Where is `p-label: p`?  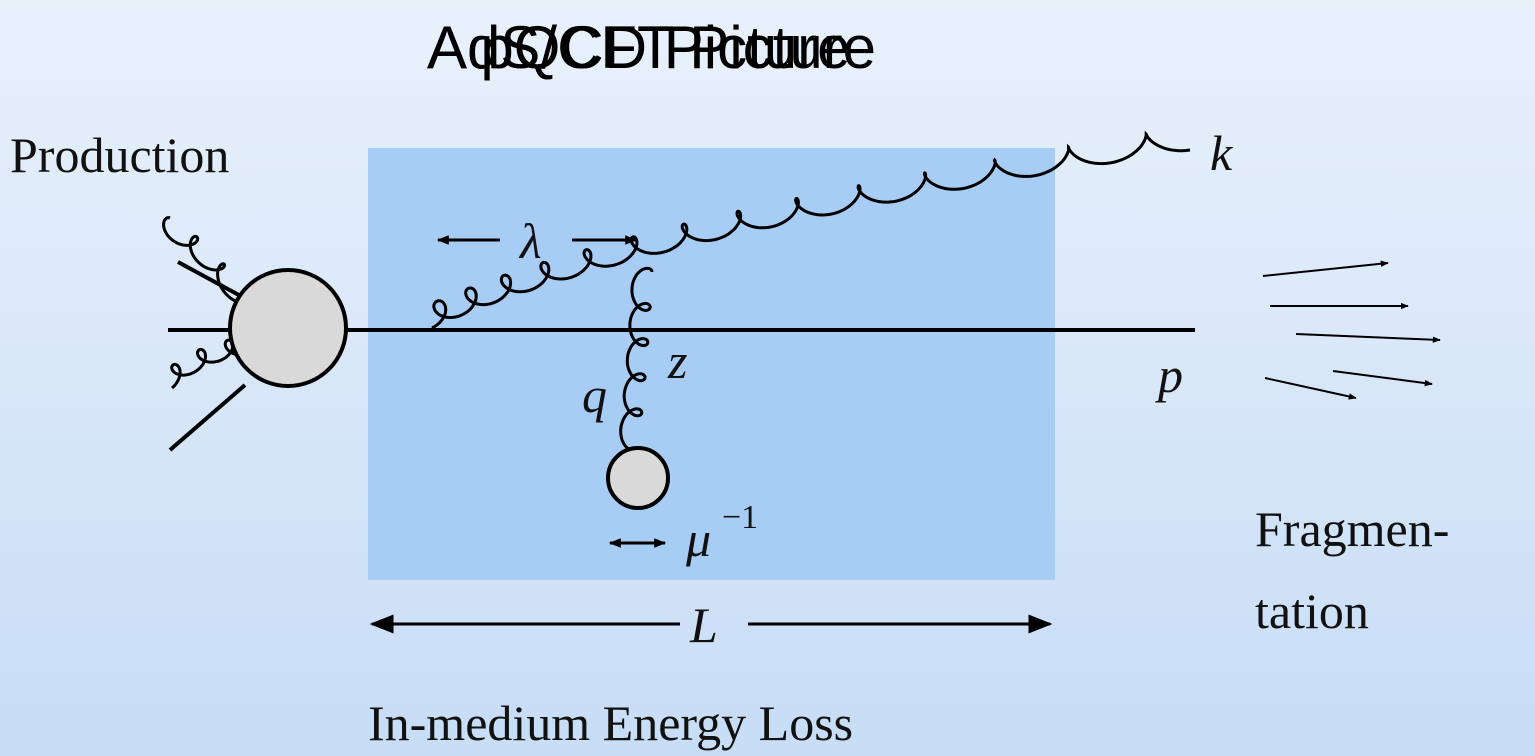
p-label: p is located at coordinates (1169, 375).